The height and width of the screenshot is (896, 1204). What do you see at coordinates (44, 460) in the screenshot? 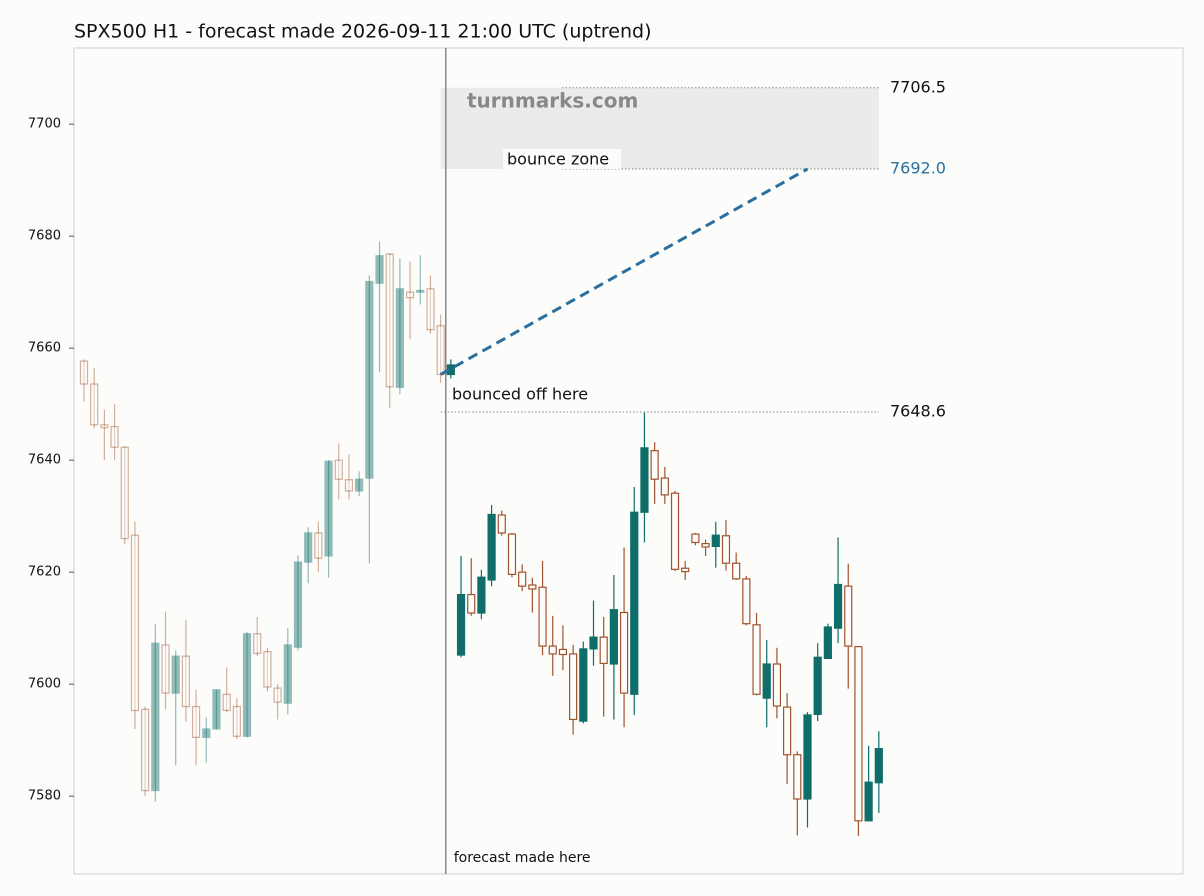
I see `y-tick-label: 7640` at bounding box center [44, 460].